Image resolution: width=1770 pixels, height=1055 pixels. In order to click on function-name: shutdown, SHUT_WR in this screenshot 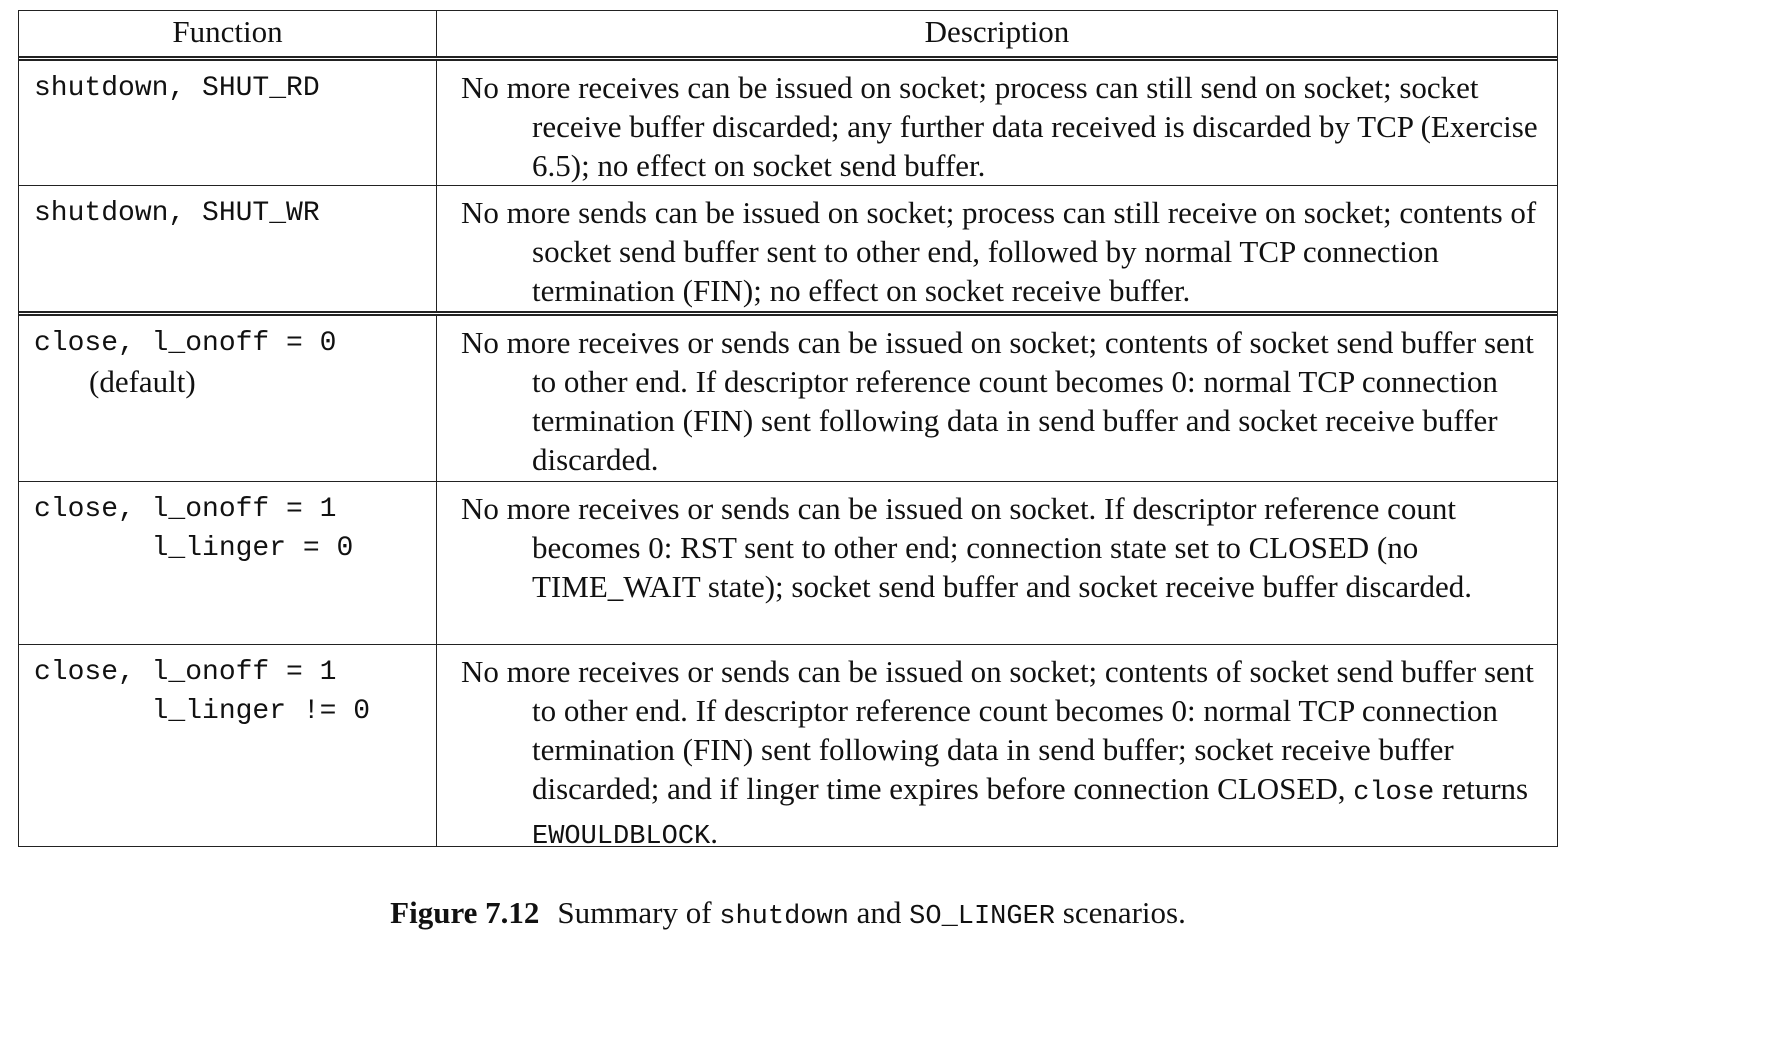, I will do `click(177, 213)`.